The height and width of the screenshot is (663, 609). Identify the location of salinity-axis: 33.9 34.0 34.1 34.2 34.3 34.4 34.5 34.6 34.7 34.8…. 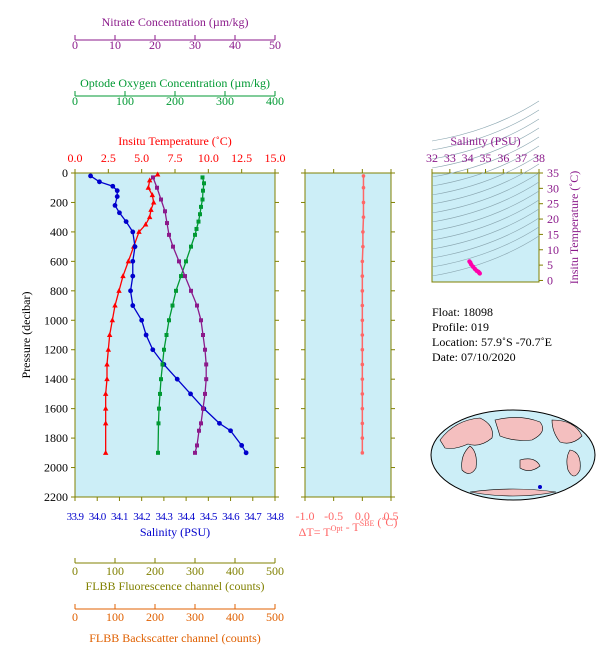
(176, 518).